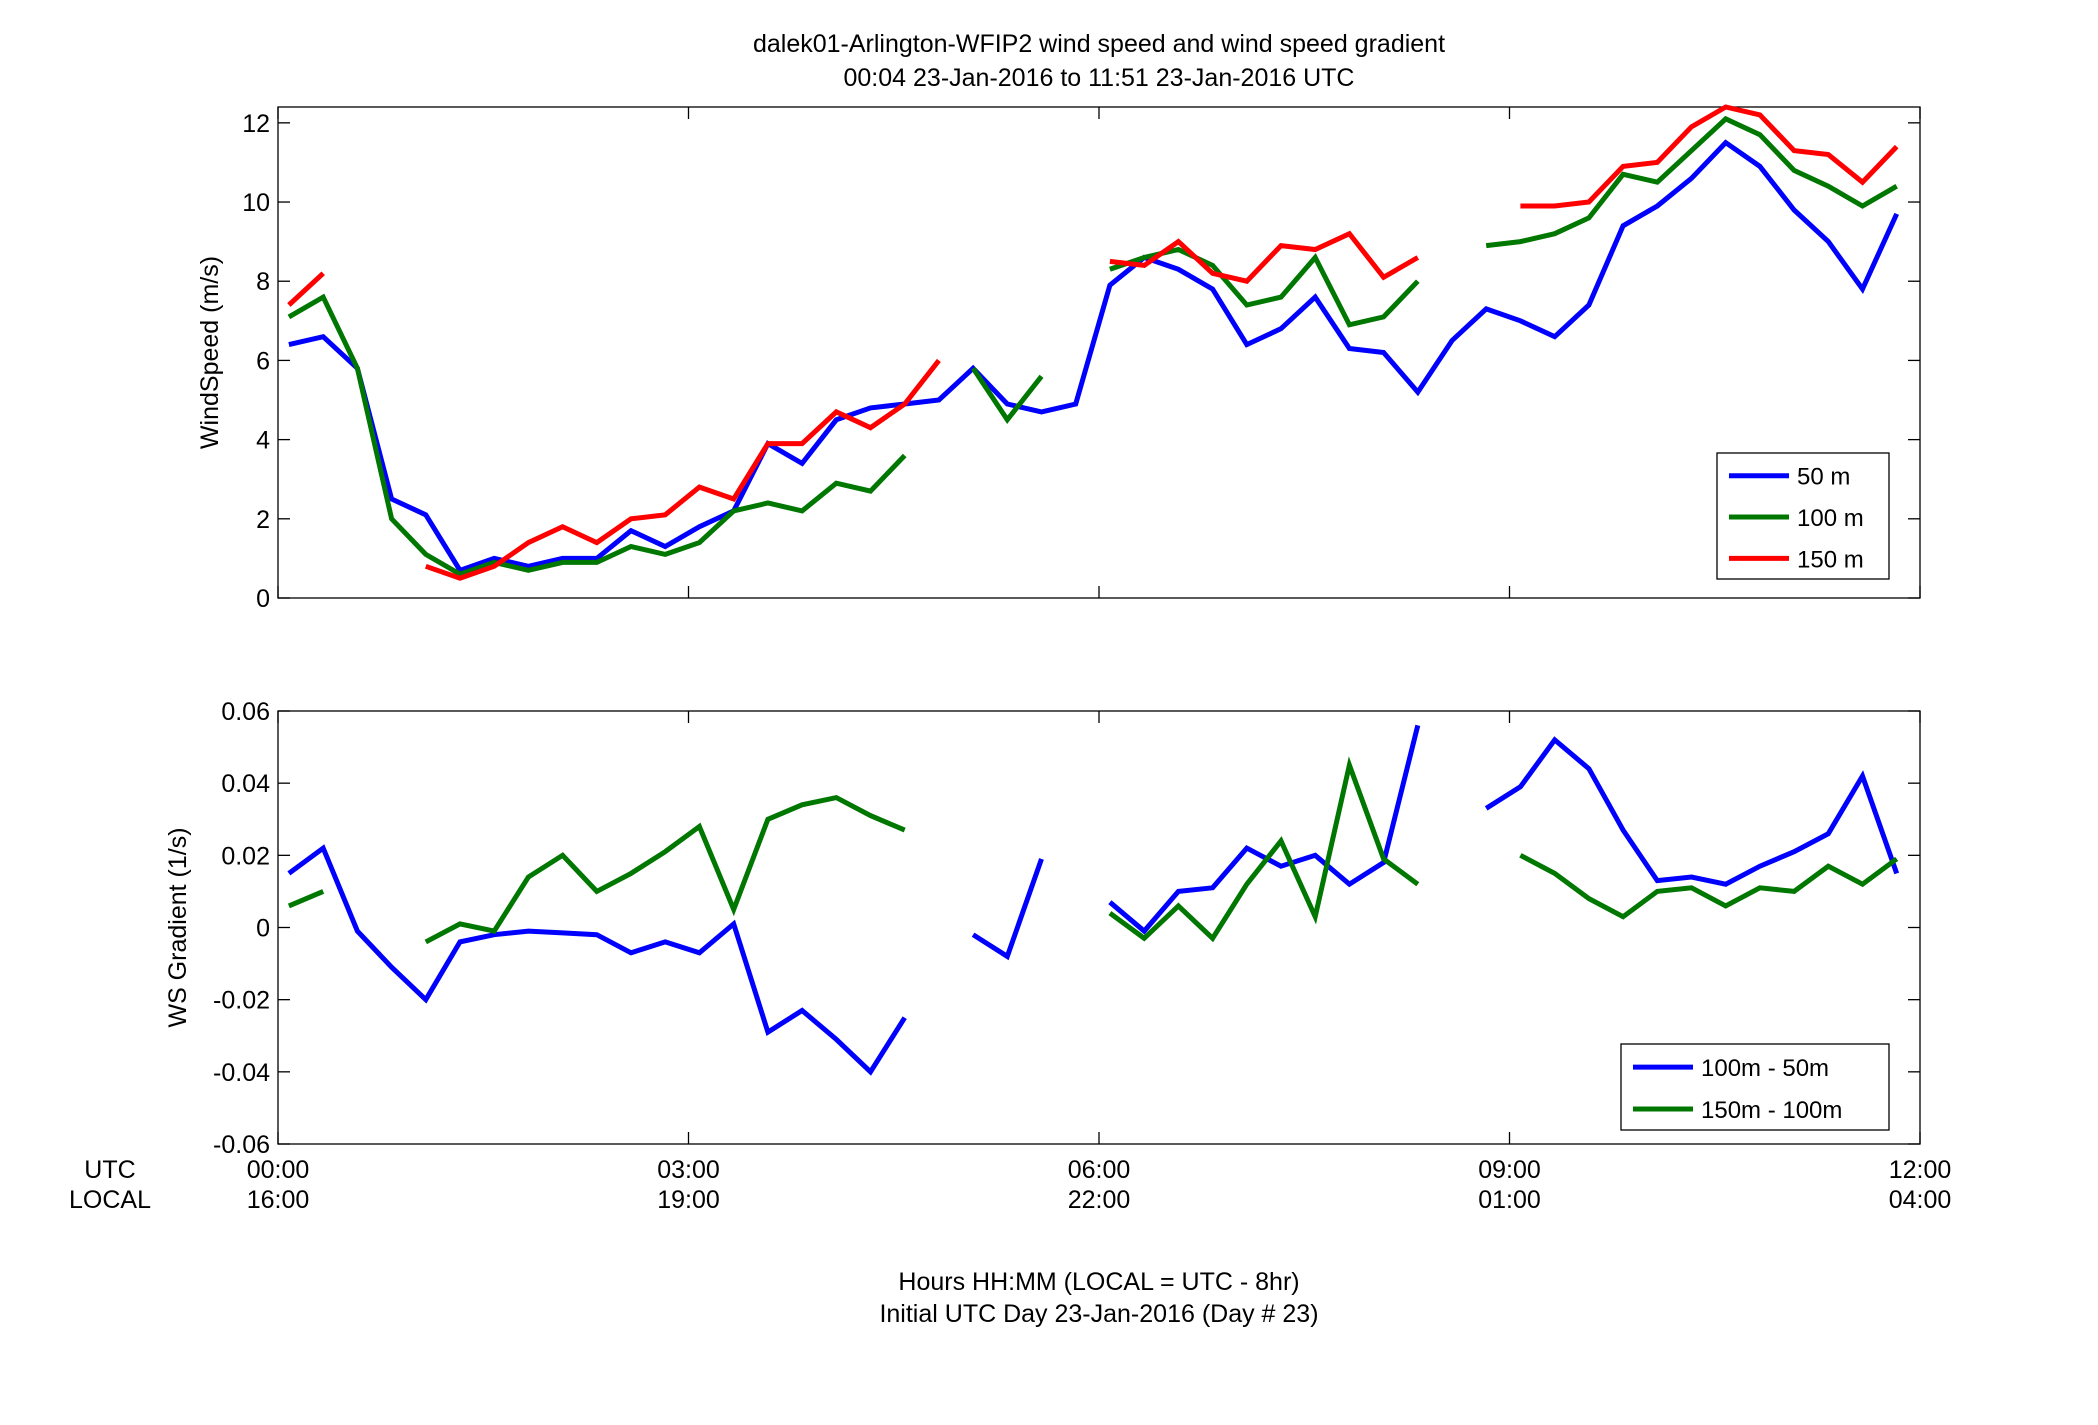 Image resolution: width=2098 pixels, height=1425 pixels. I want to click on y-tick-label: 6, so click(263, 361).